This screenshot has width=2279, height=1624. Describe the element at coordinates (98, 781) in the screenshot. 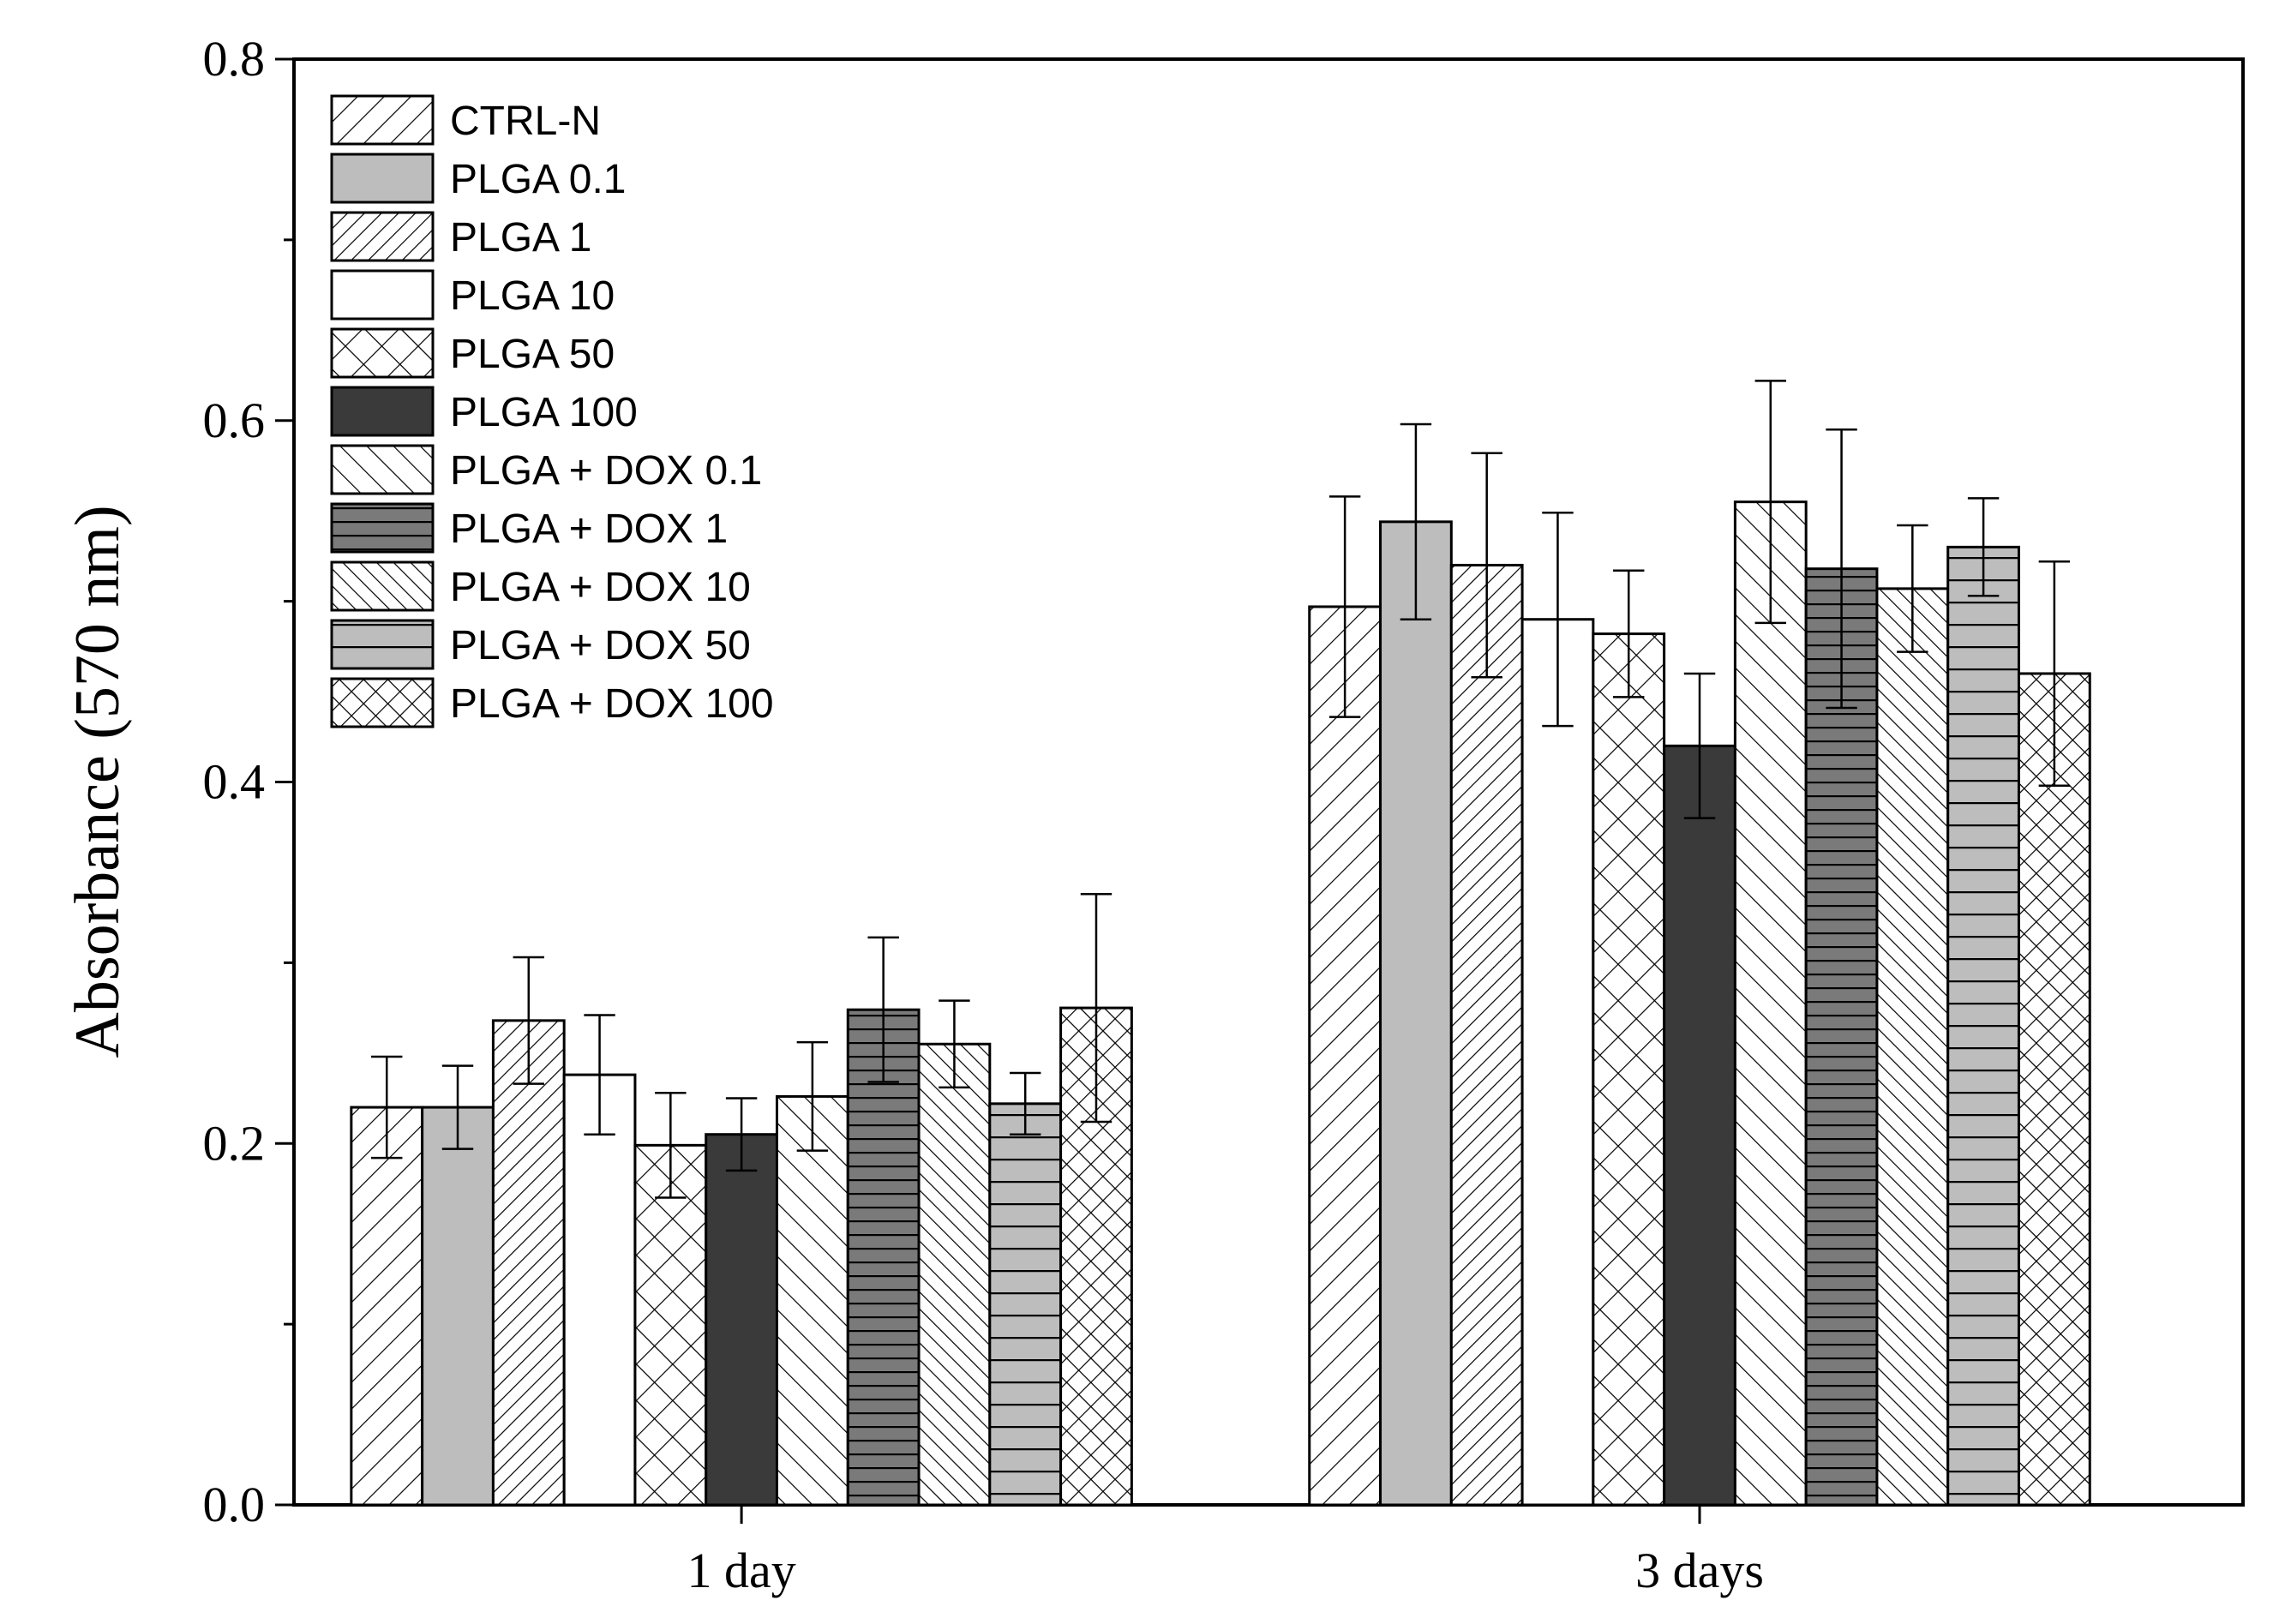

I see `y-axis-title: Absorbance (570 nm)` at that location.